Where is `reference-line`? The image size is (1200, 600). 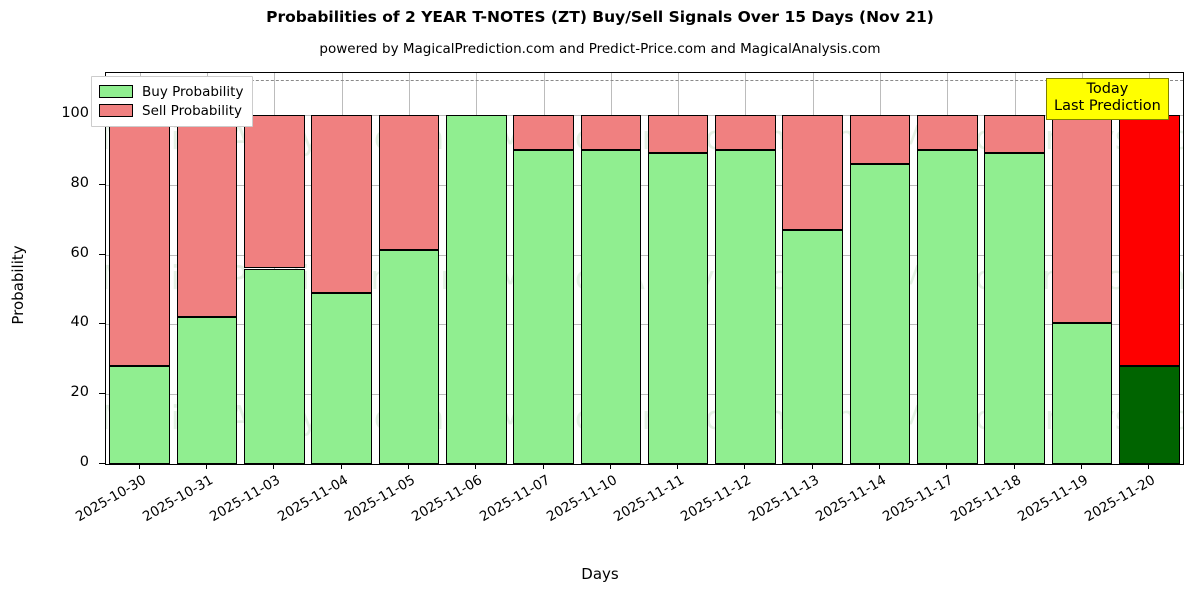 reference-line is located at coordinates (644, 80).